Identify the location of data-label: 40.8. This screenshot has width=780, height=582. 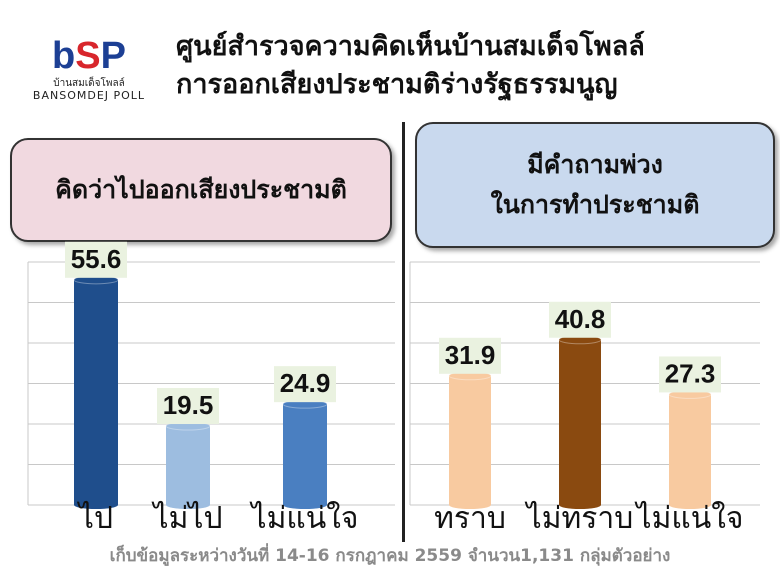
(580, 319).